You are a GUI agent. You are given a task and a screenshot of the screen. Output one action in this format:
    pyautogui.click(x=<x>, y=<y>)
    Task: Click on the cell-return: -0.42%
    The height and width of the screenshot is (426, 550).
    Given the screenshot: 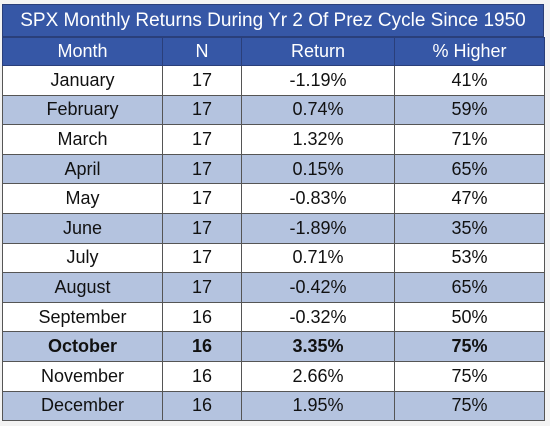 What is the action you would take?
    pyautogui.click(x=318, y=287)
    